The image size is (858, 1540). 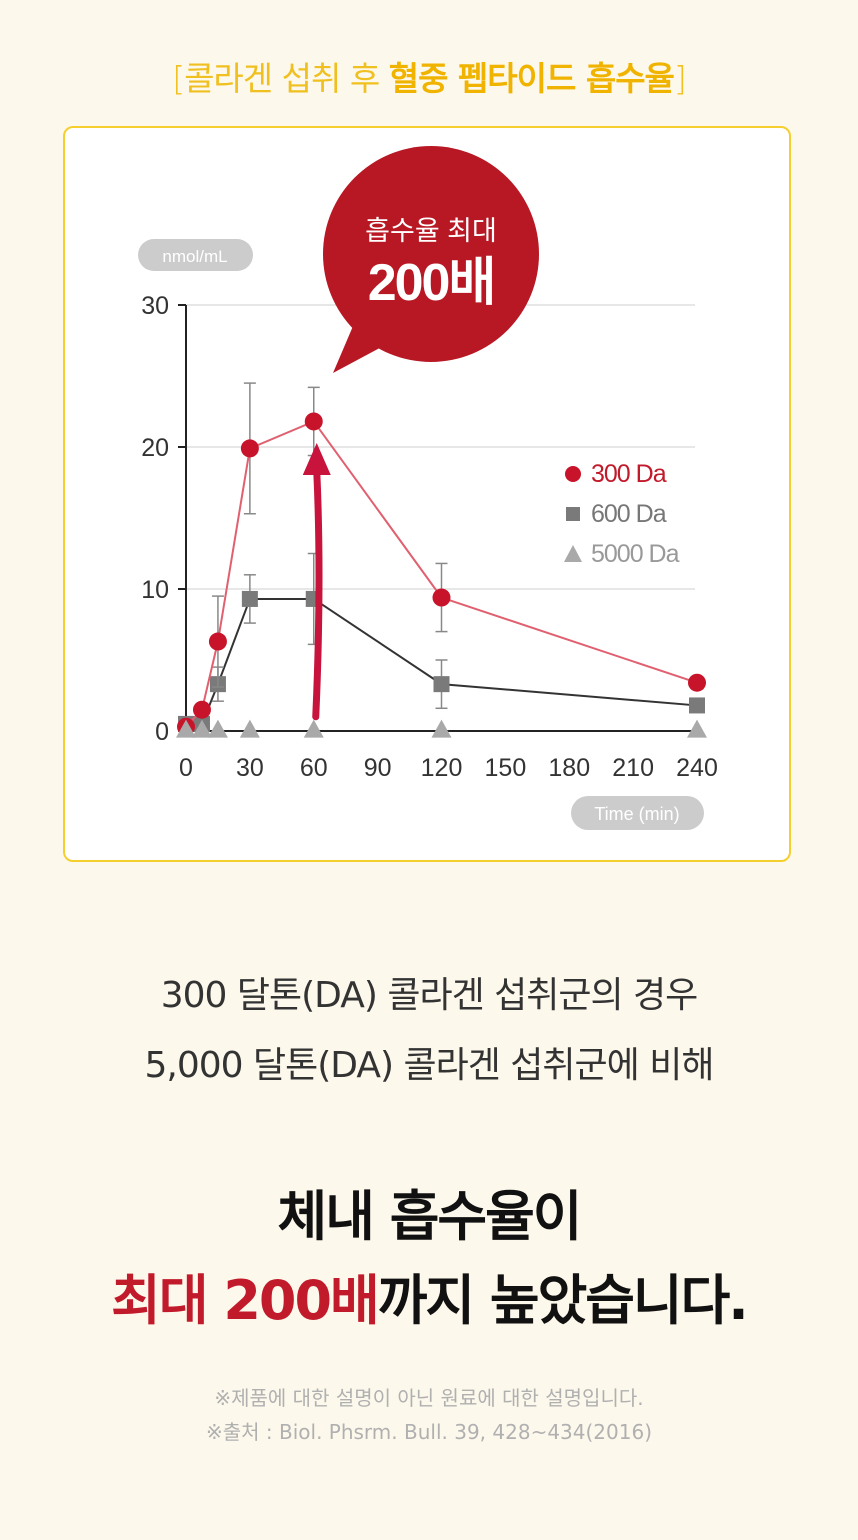 I want to click on title-plain: 콜라겐 섭취 후, so click(x=286, y=78).